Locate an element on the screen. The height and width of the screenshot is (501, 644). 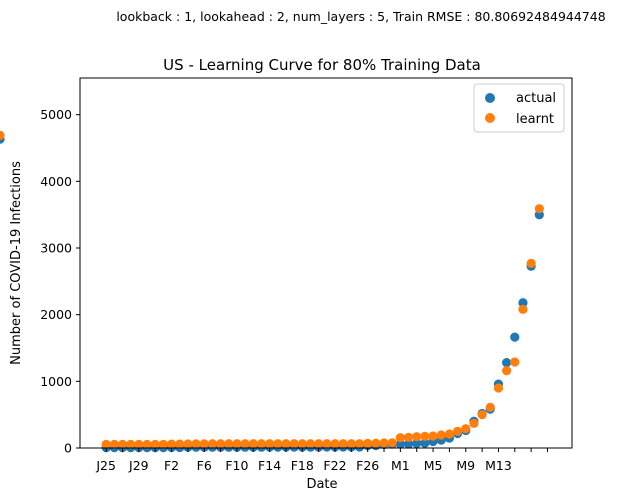
legend-marker-learnt is located at coordinates (490, 118).